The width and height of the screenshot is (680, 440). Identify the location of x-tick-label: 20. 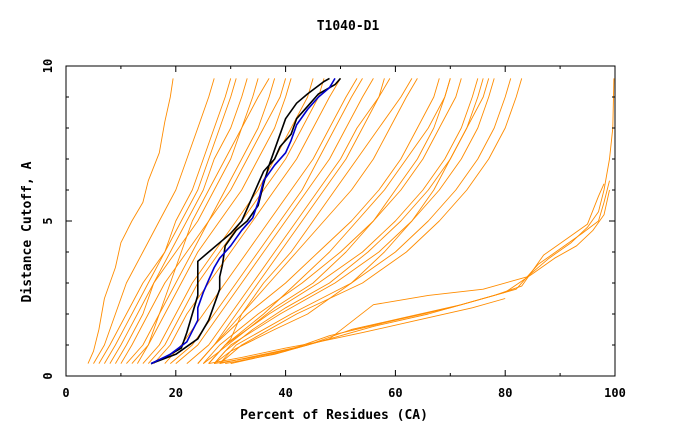
(176, 393).